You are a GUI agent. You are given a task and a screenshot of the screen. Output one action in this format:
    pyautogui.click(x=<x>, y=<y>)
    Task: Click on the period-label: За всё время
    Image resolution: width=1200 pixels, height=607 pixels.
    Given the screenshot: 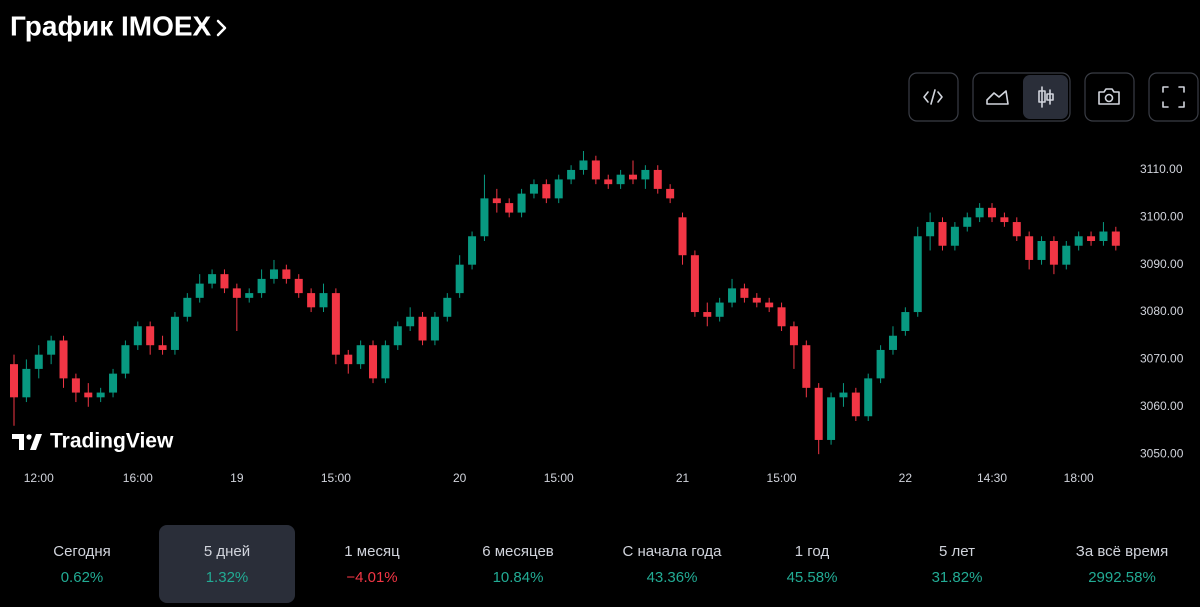 What is the action you would take?
    pyautogui.click(x=1122, y=551)
    